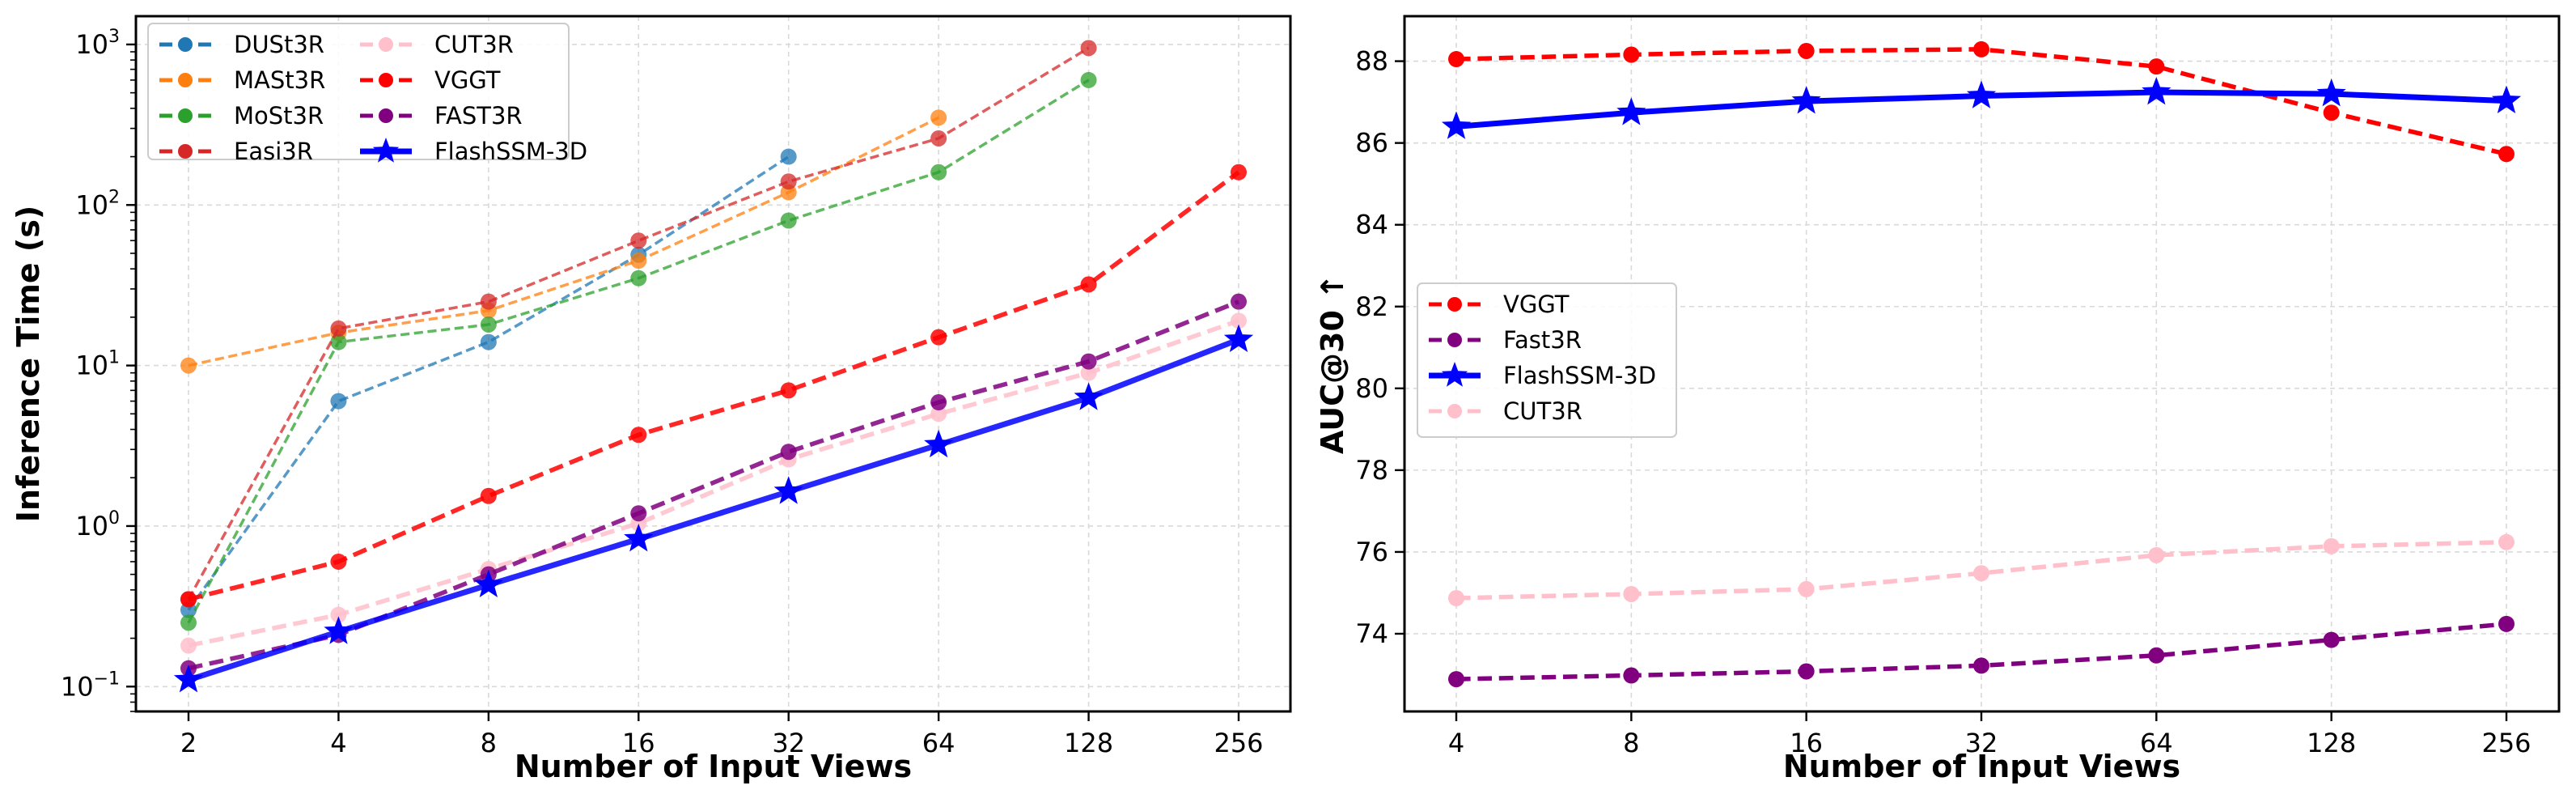  What do you see at coordinates (1371, 306) in the screenshot?
I see `y-tick-label: 82` at bounding box center [1371, 306].